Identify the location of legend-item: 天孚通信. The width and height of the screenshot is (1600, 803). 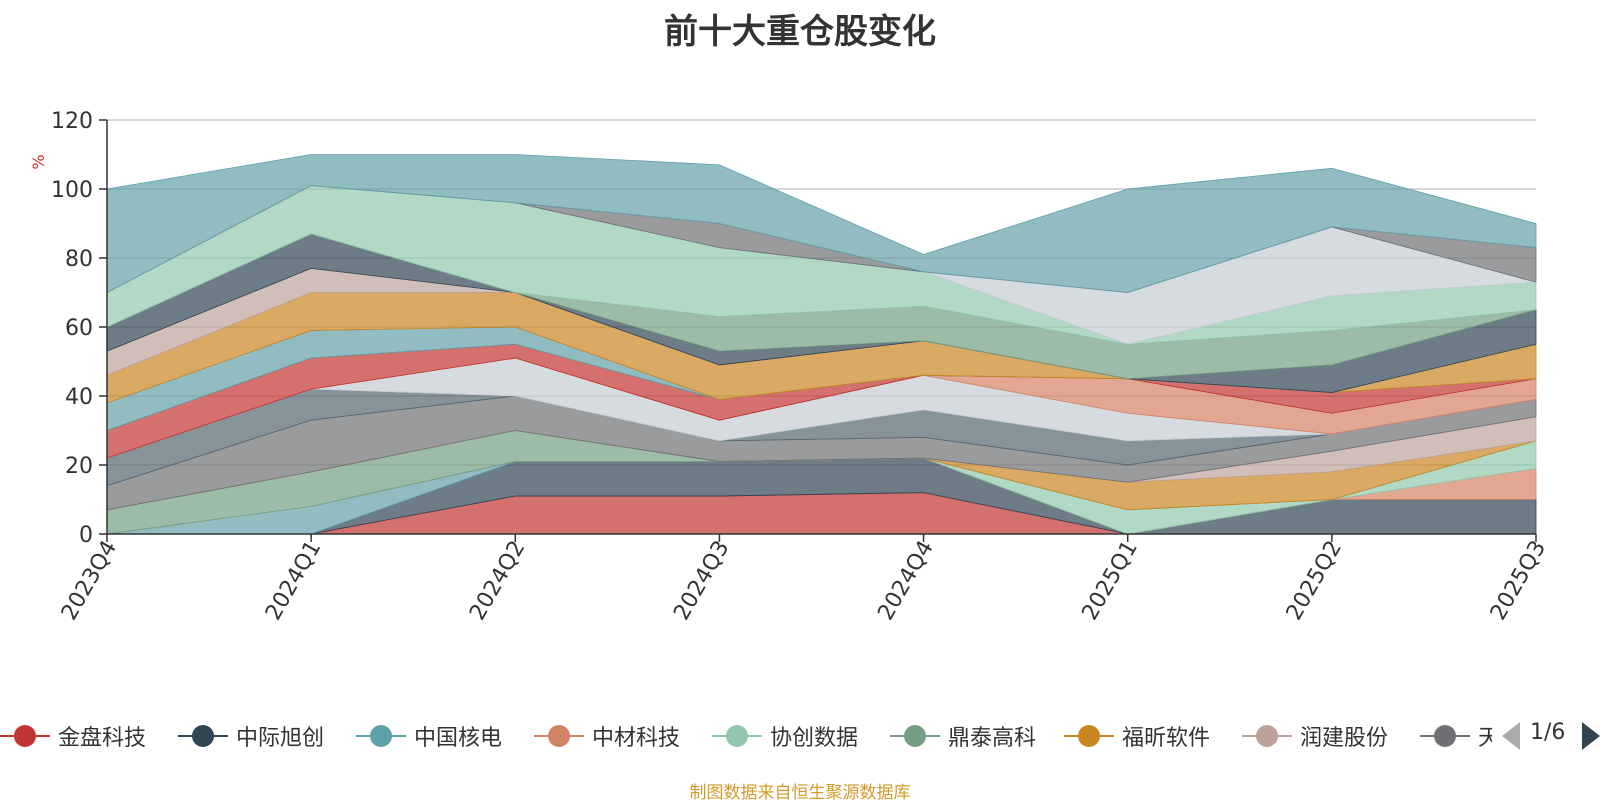
(1456, 736).